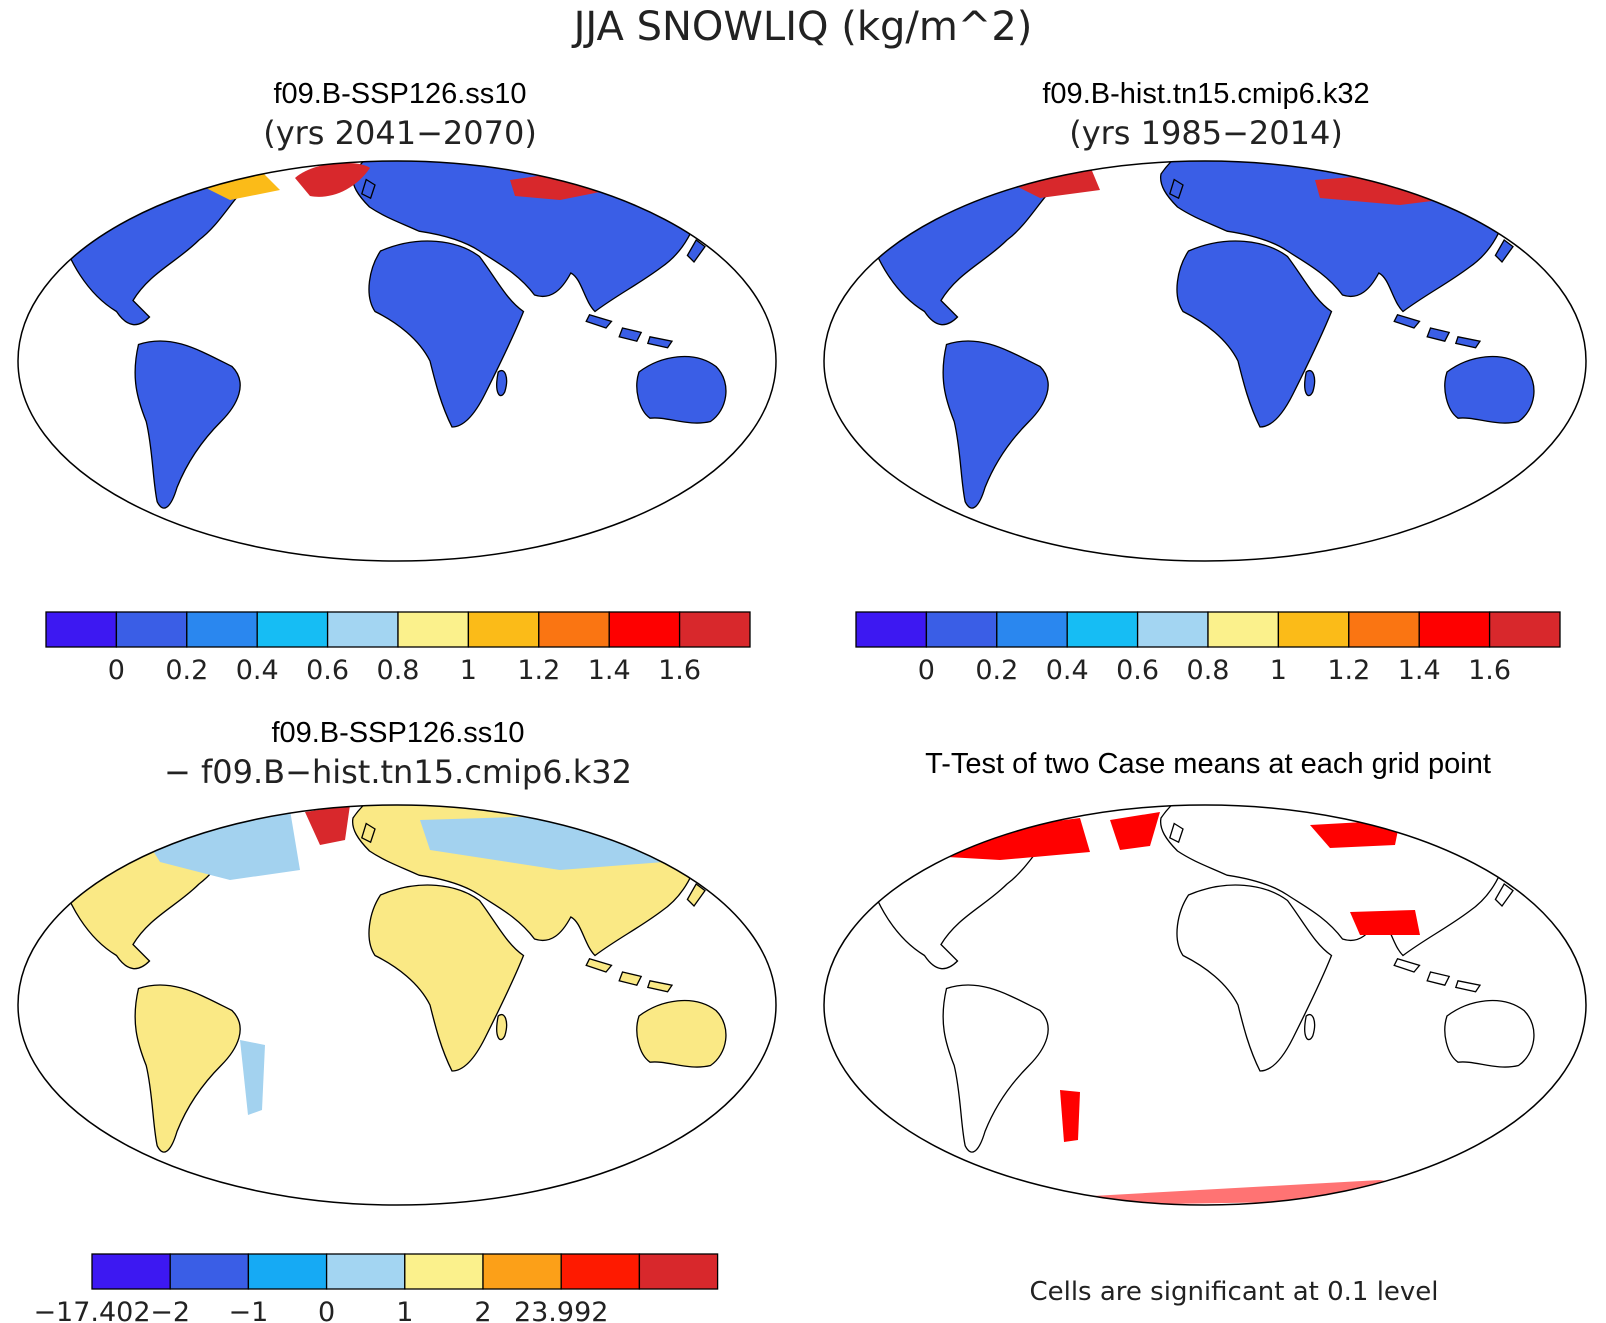 The image size is (1606, 1323). I want to click on significant-greenland, so click(1135, 831).